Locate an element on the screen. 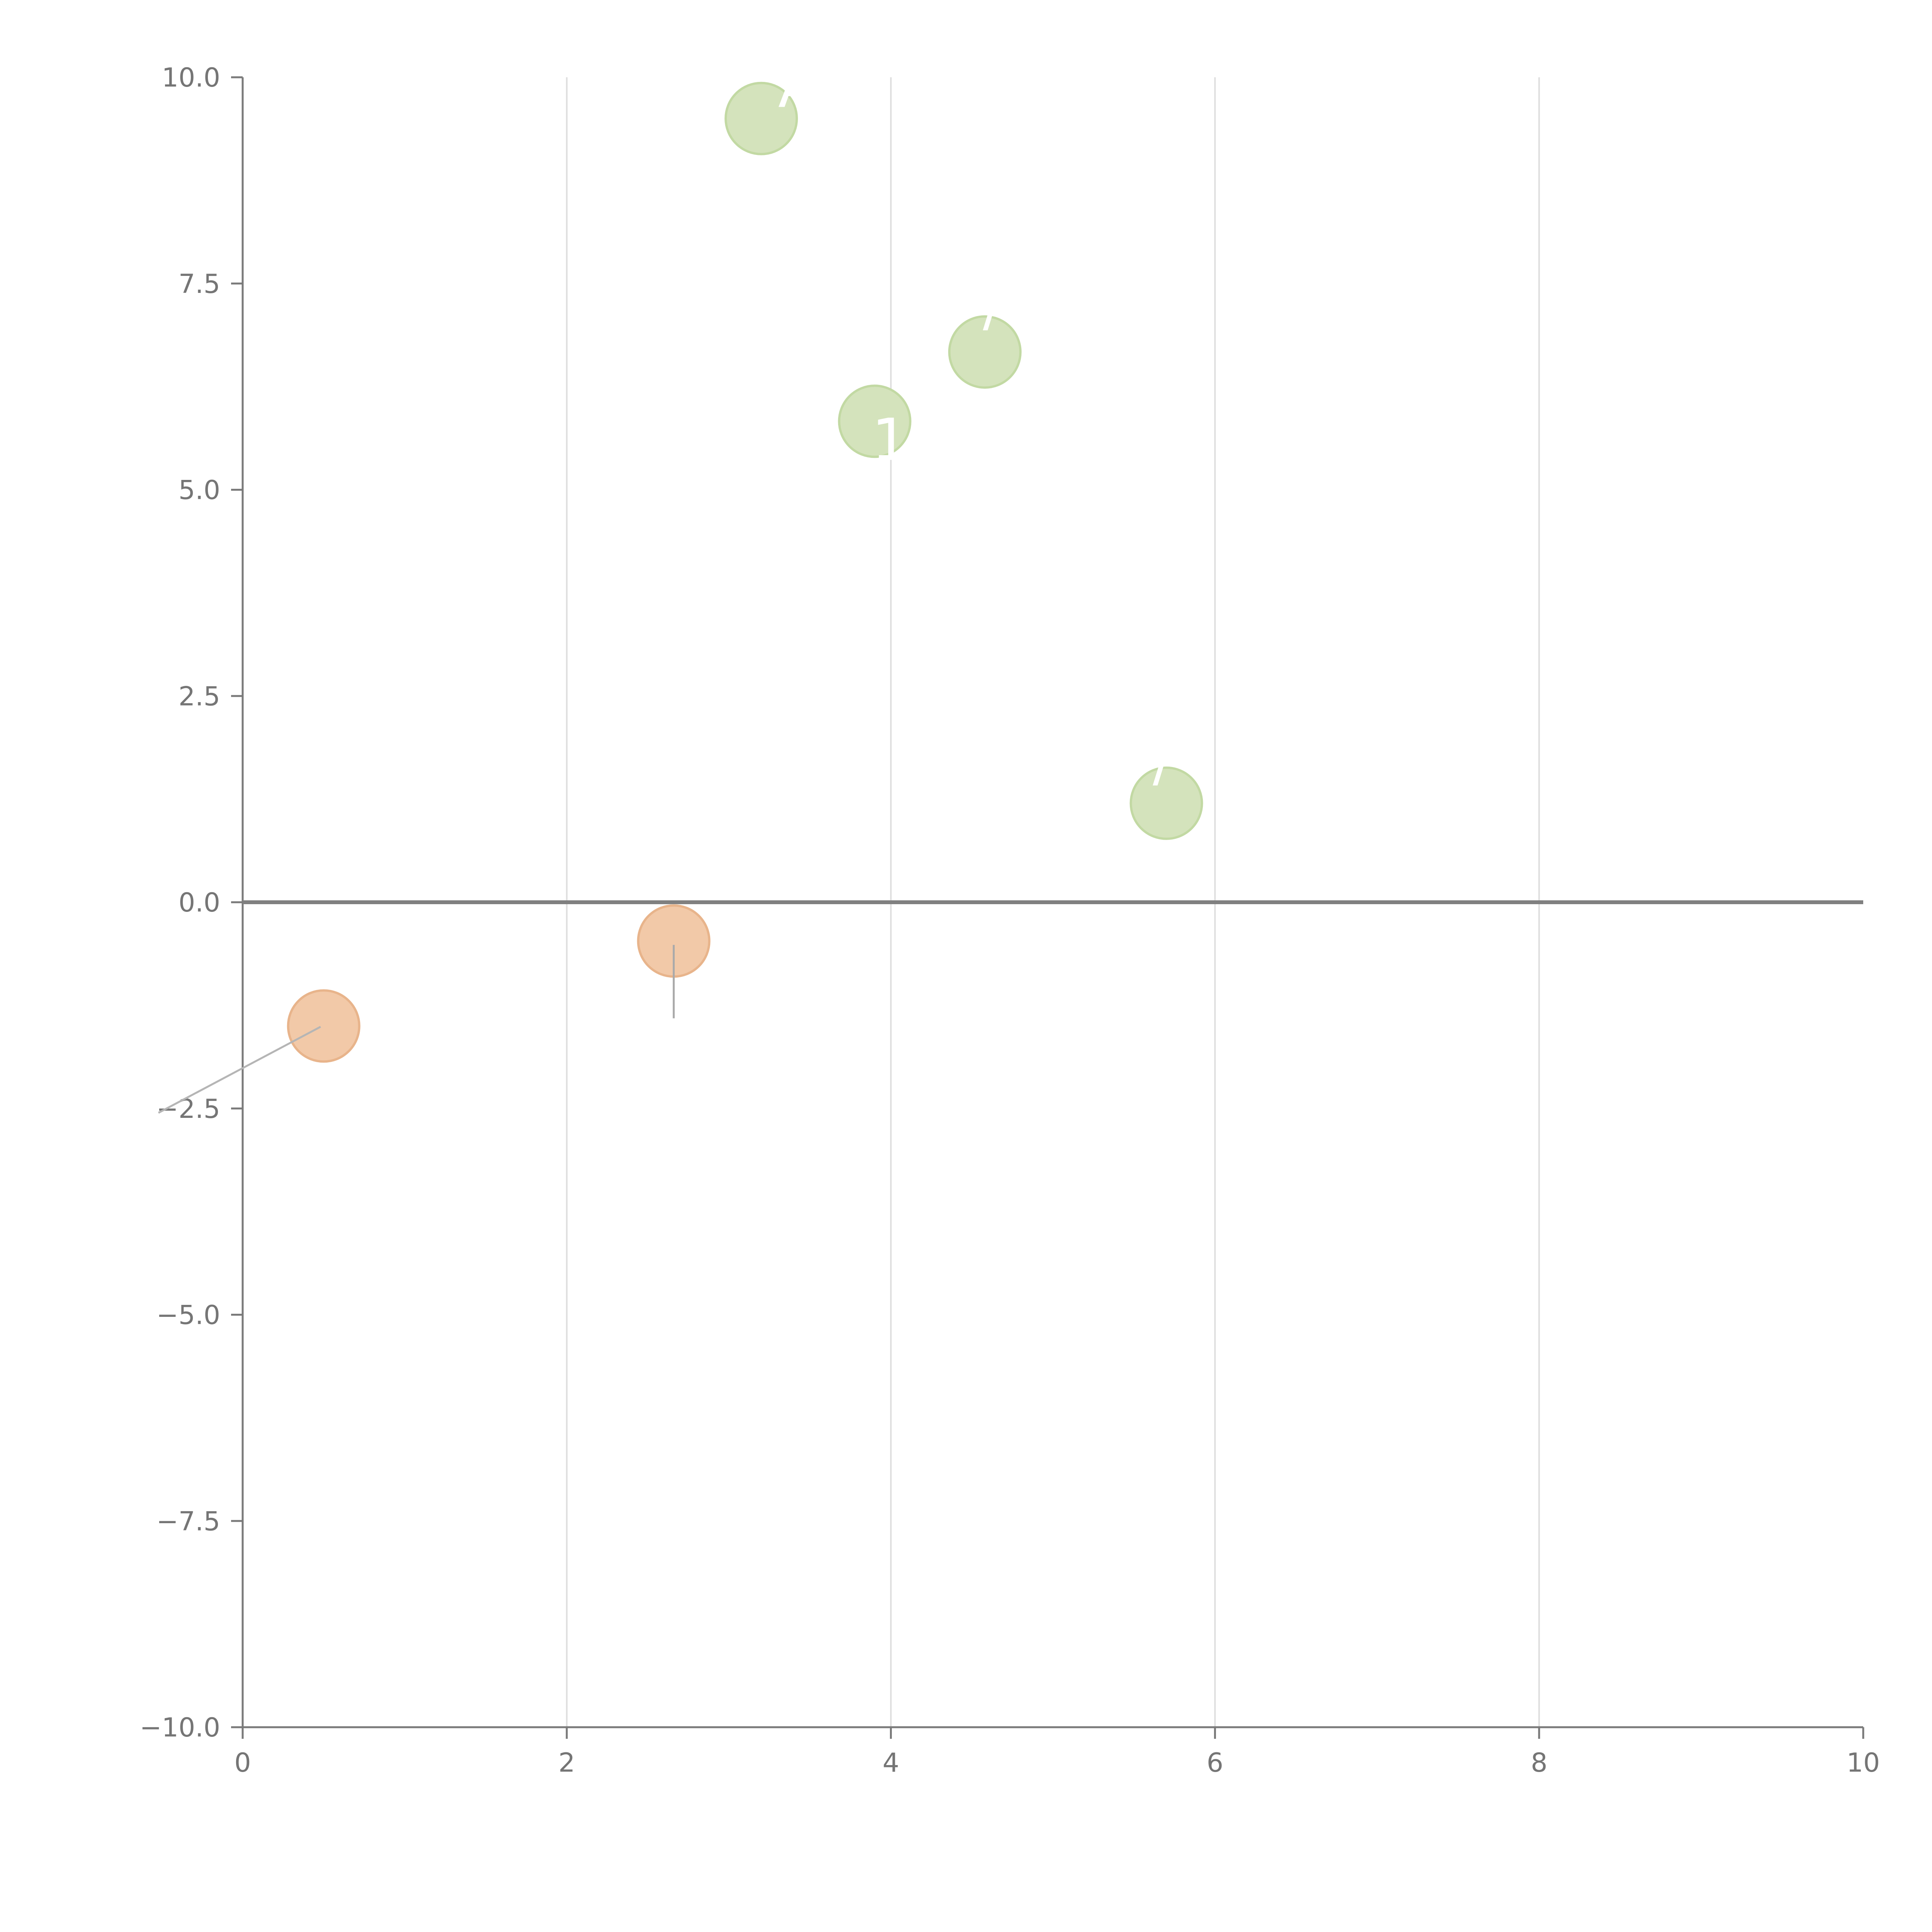 The width and height of the screenshot is (1932, 1932). x-tick-label: 2 is located at coordinates (567, 1763).